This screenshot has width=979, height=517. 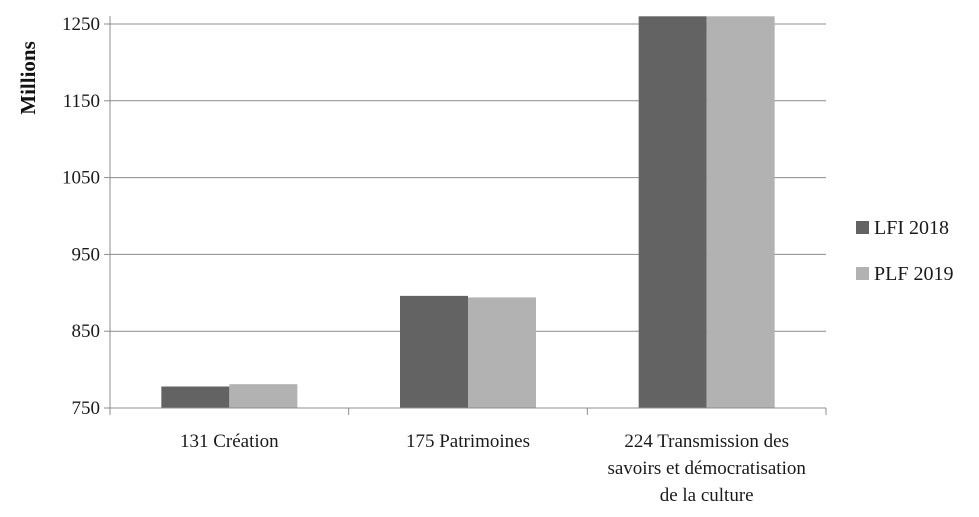 What do you see at coordinates (81, 101) in the screenshot?
I see `y-tick-label: 1150` at bounding box center [81, 101].